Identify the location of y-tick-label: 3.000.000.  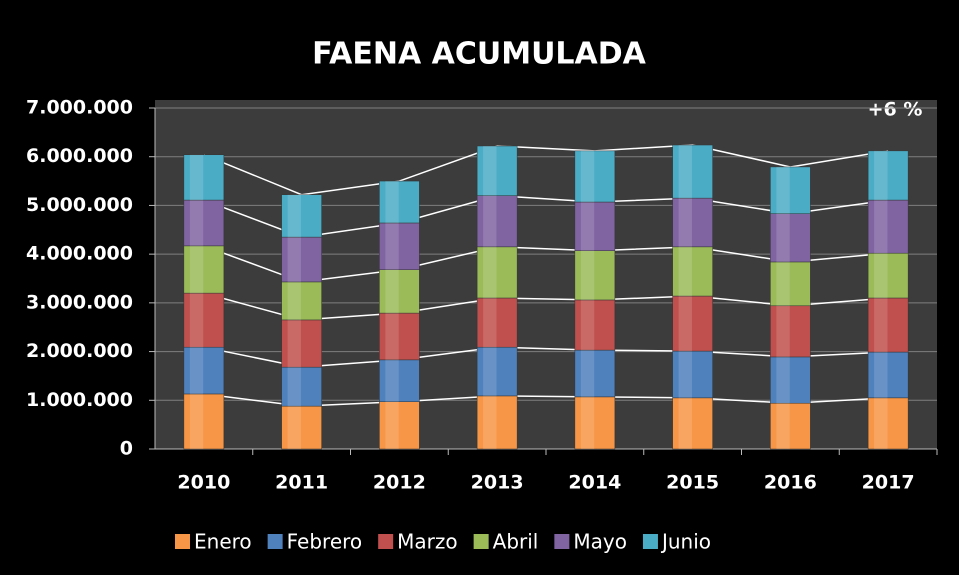
(79, 302).